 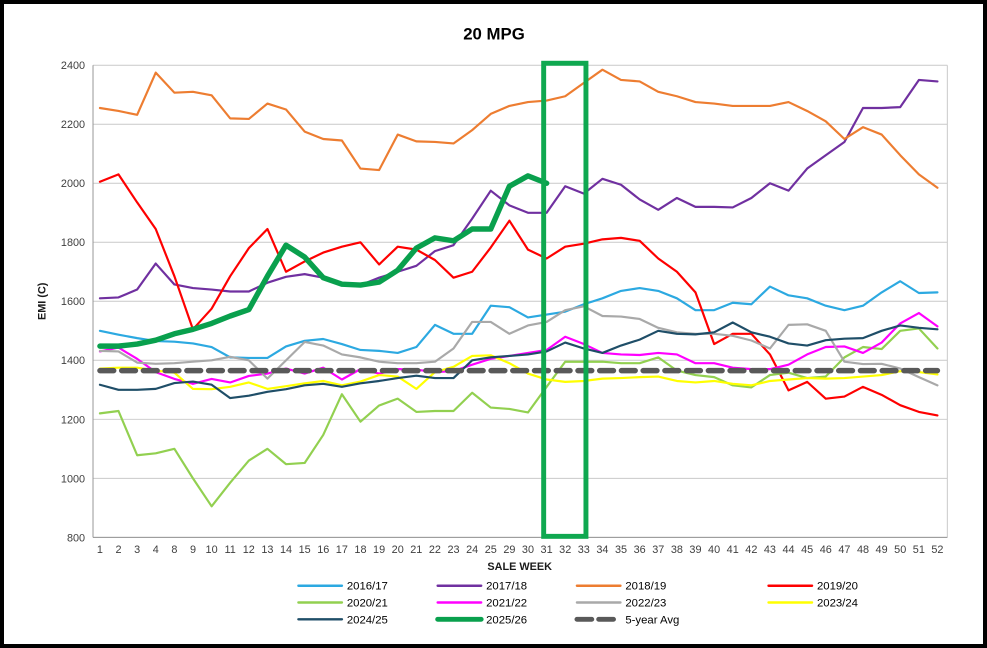 What do you see at coordinates (481, 603) in the screenshot?
I see `legend-item: 2021/22` at bounding box center [481, 603].